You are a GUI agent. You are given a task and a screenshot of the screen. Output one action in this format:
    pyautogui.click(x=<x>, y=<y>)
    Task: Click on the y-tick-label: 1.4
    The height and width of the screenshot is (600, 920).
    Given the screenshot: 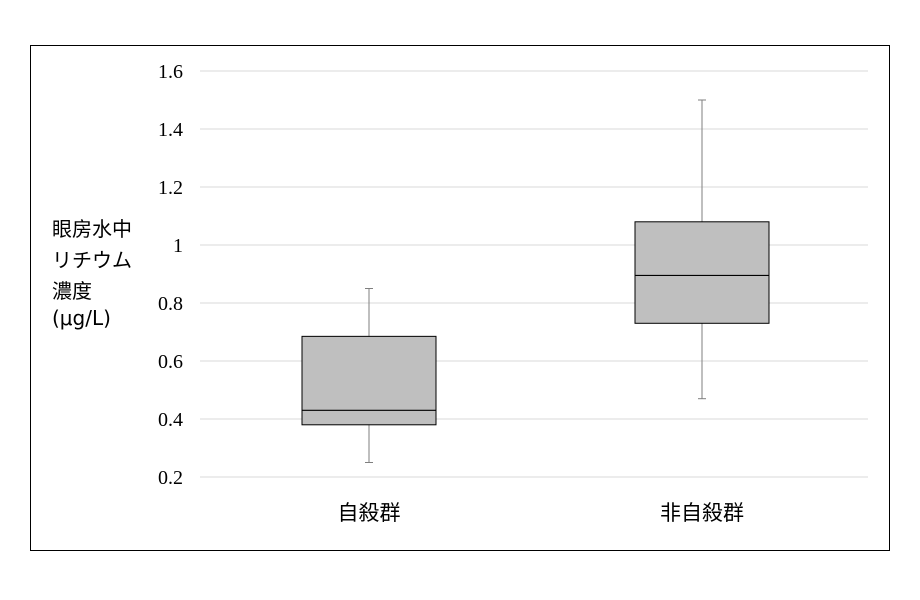 What is the action you would take?
    pyautogui.click(x=170, y=130)
    